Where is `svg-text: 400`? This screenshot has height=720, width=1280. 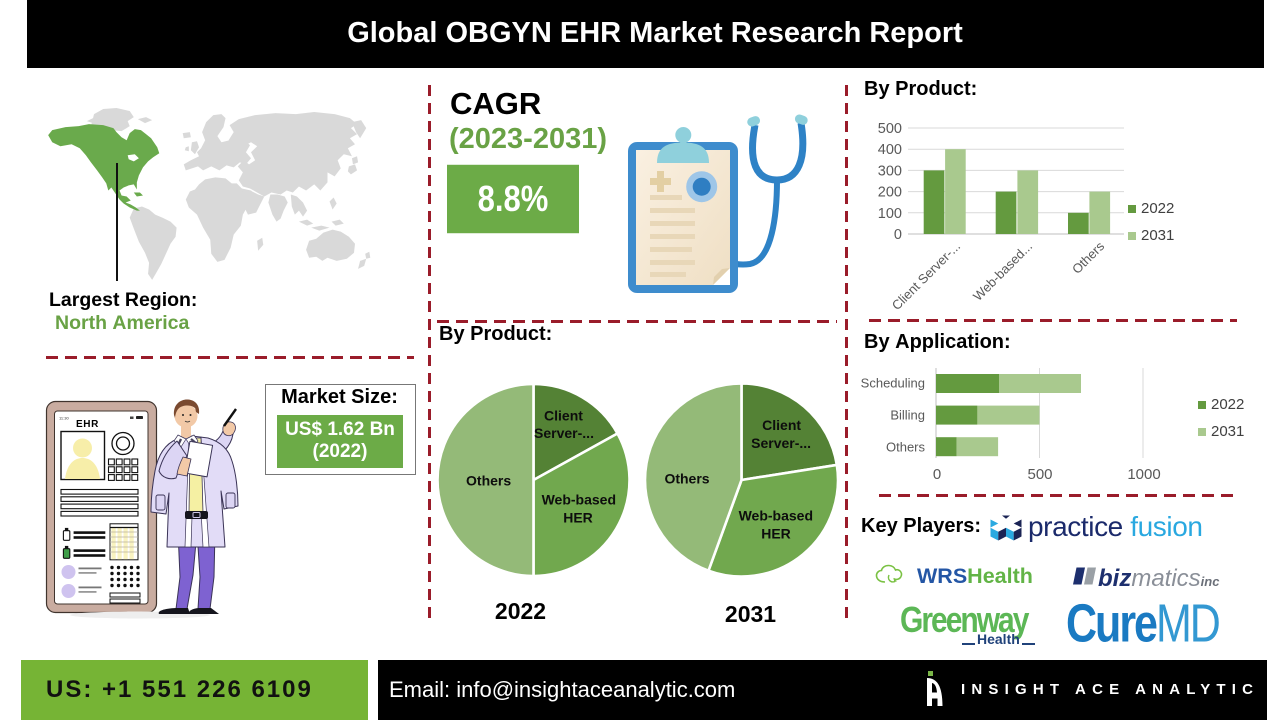 svg-text: 400 is located at coordinates (890, 150).